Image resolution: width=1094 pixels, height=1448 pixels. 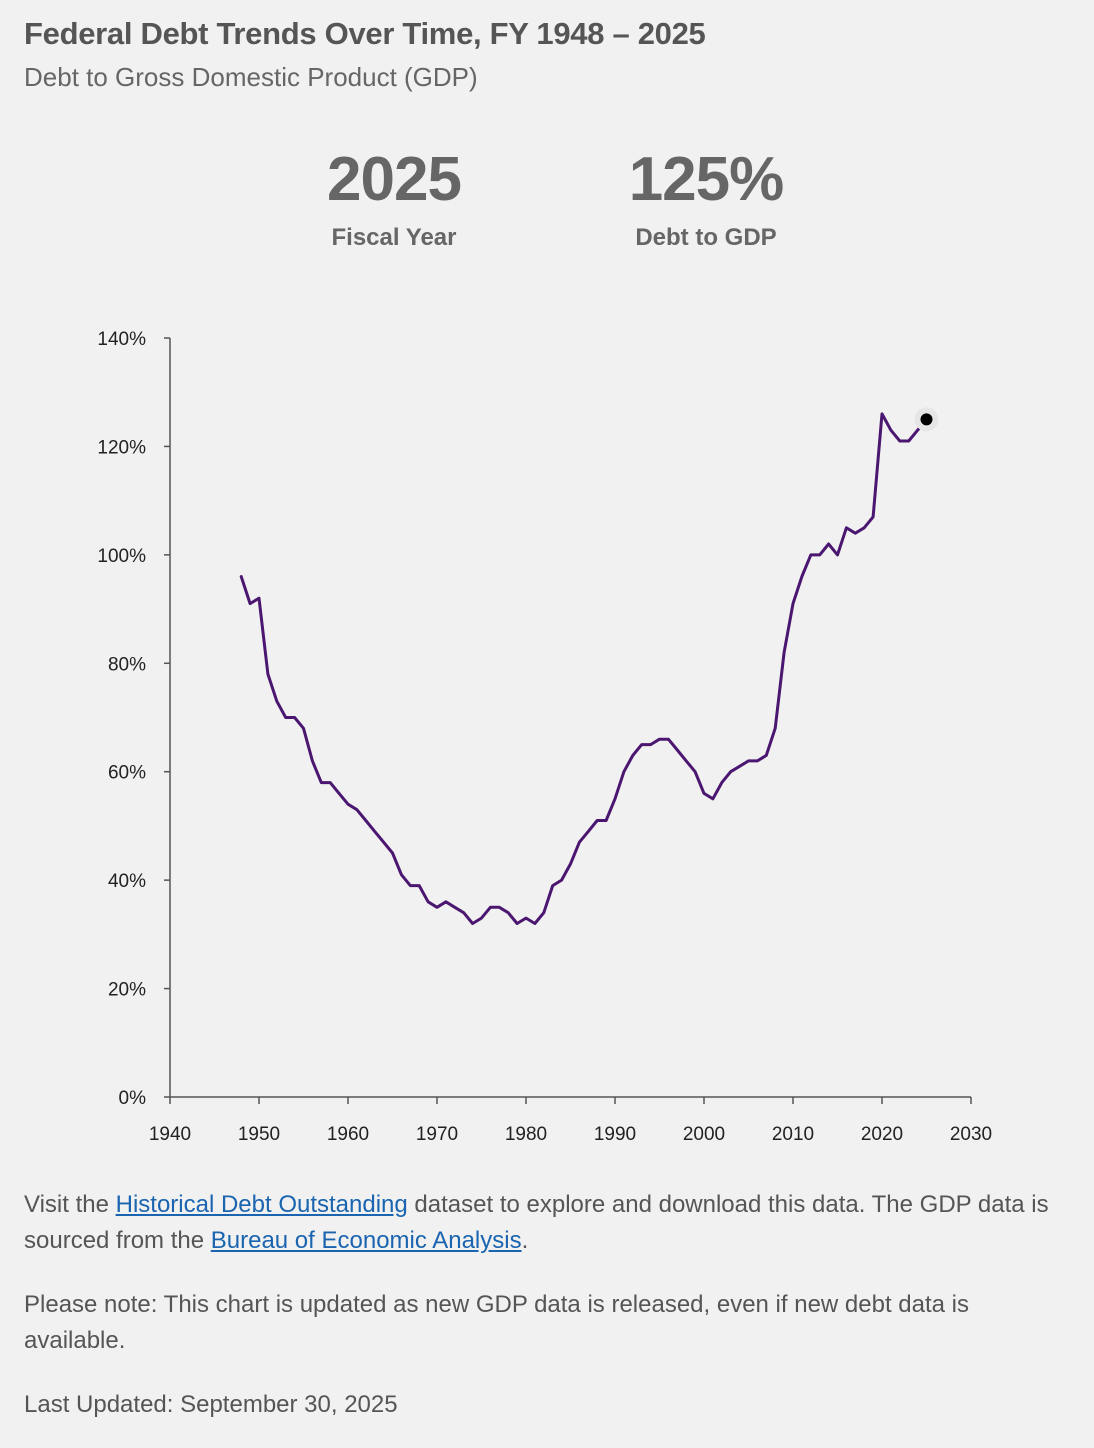 I want to click on bureau-of-economic-analysis-link: Bureau of Economic Analysis, so click(x=366, y=1240).